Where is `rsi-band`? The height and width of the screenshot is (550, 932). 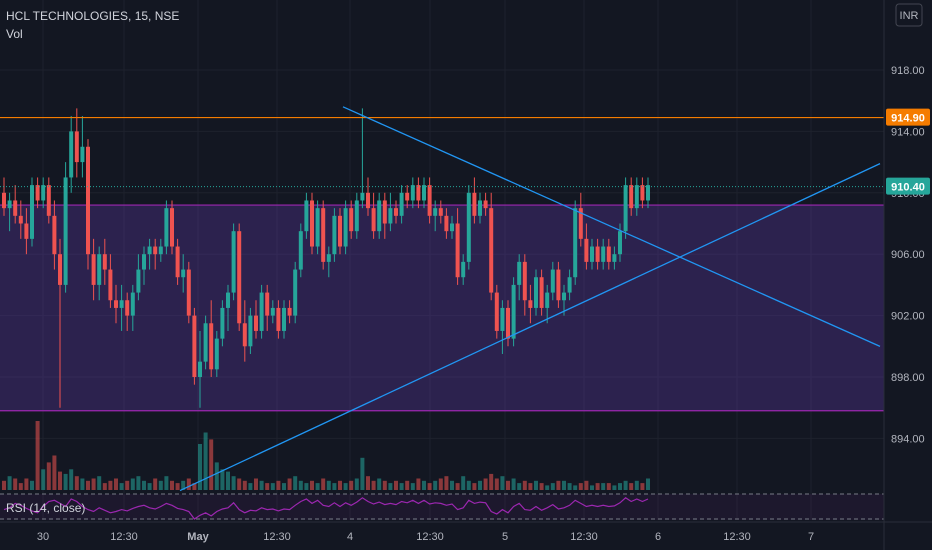
rsi-band is located at coordinates (442, 507).